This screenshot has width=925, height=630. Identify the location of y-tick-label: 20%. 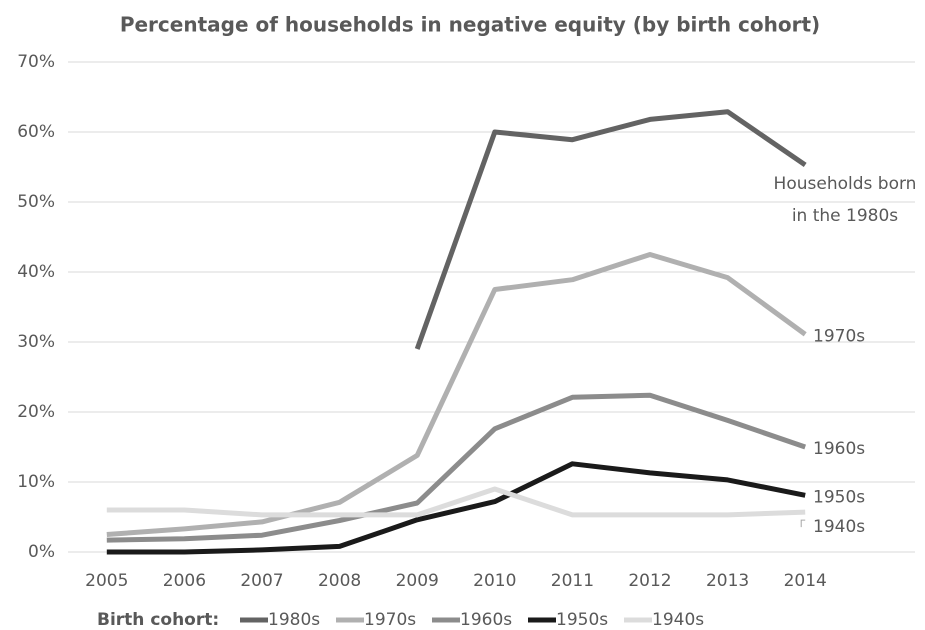
(36, 412).